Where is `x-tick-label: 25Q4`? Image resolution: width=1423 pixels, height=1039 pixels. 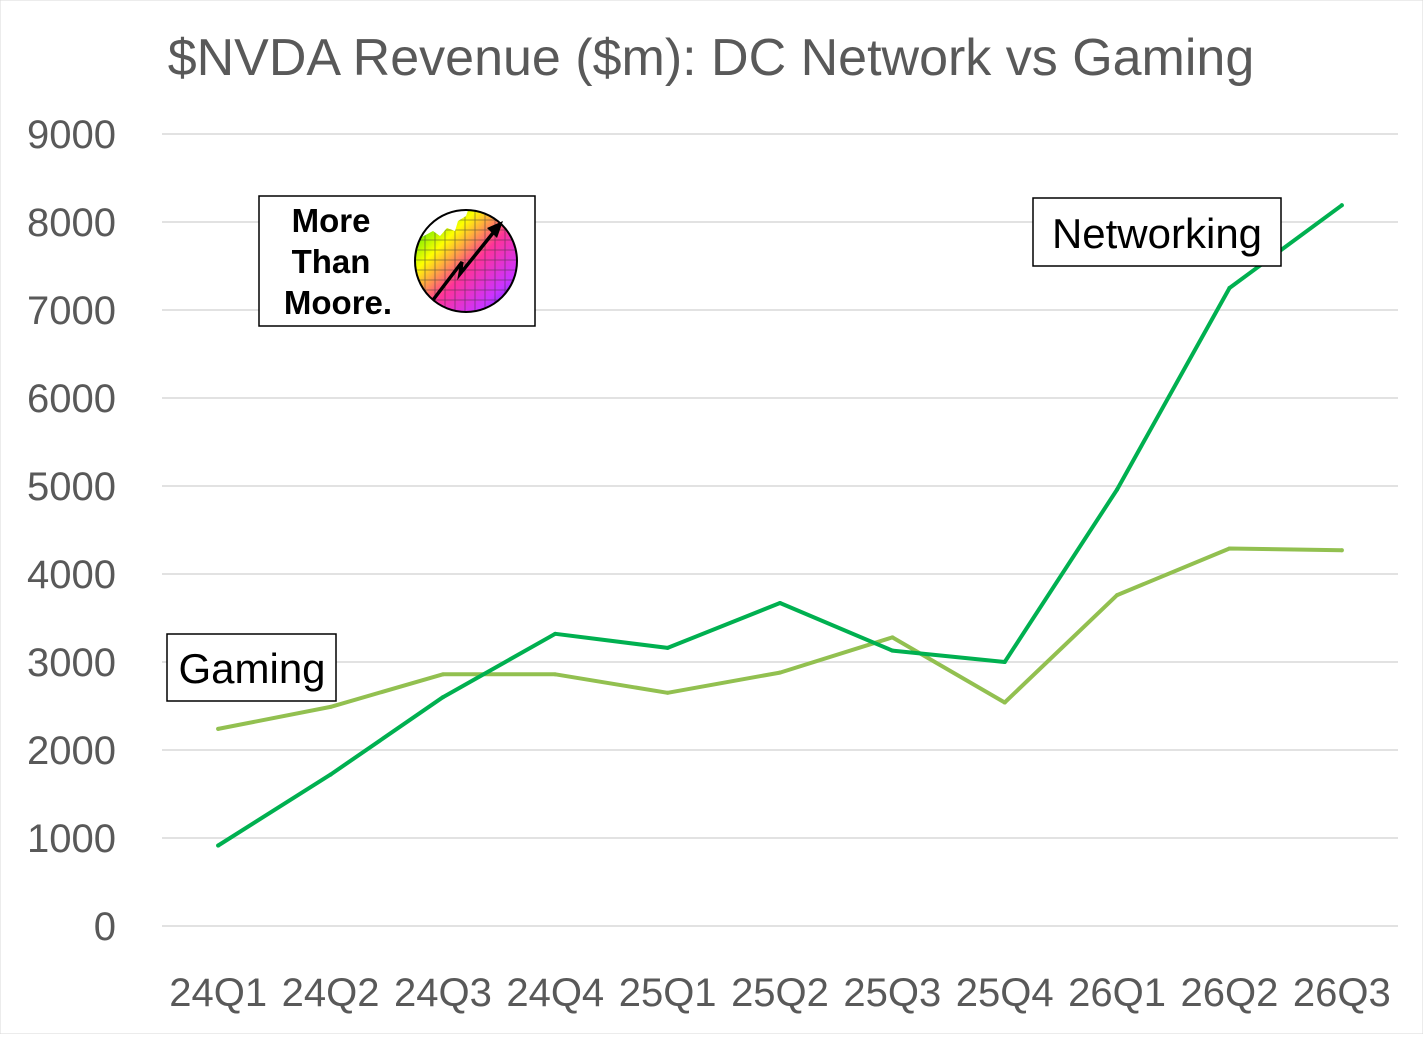 x-tick-label: 25Q4 is located at coordinates (1005, 993).